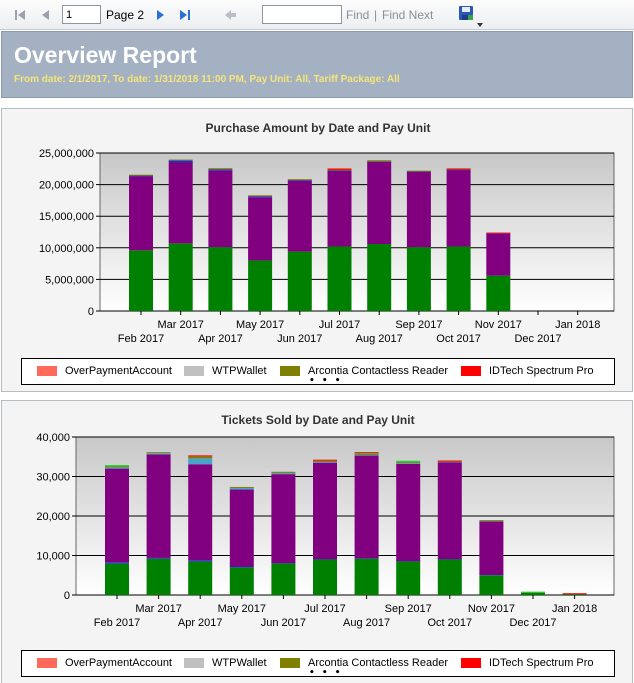  I want to click on page-number-input, so click(81, 14).